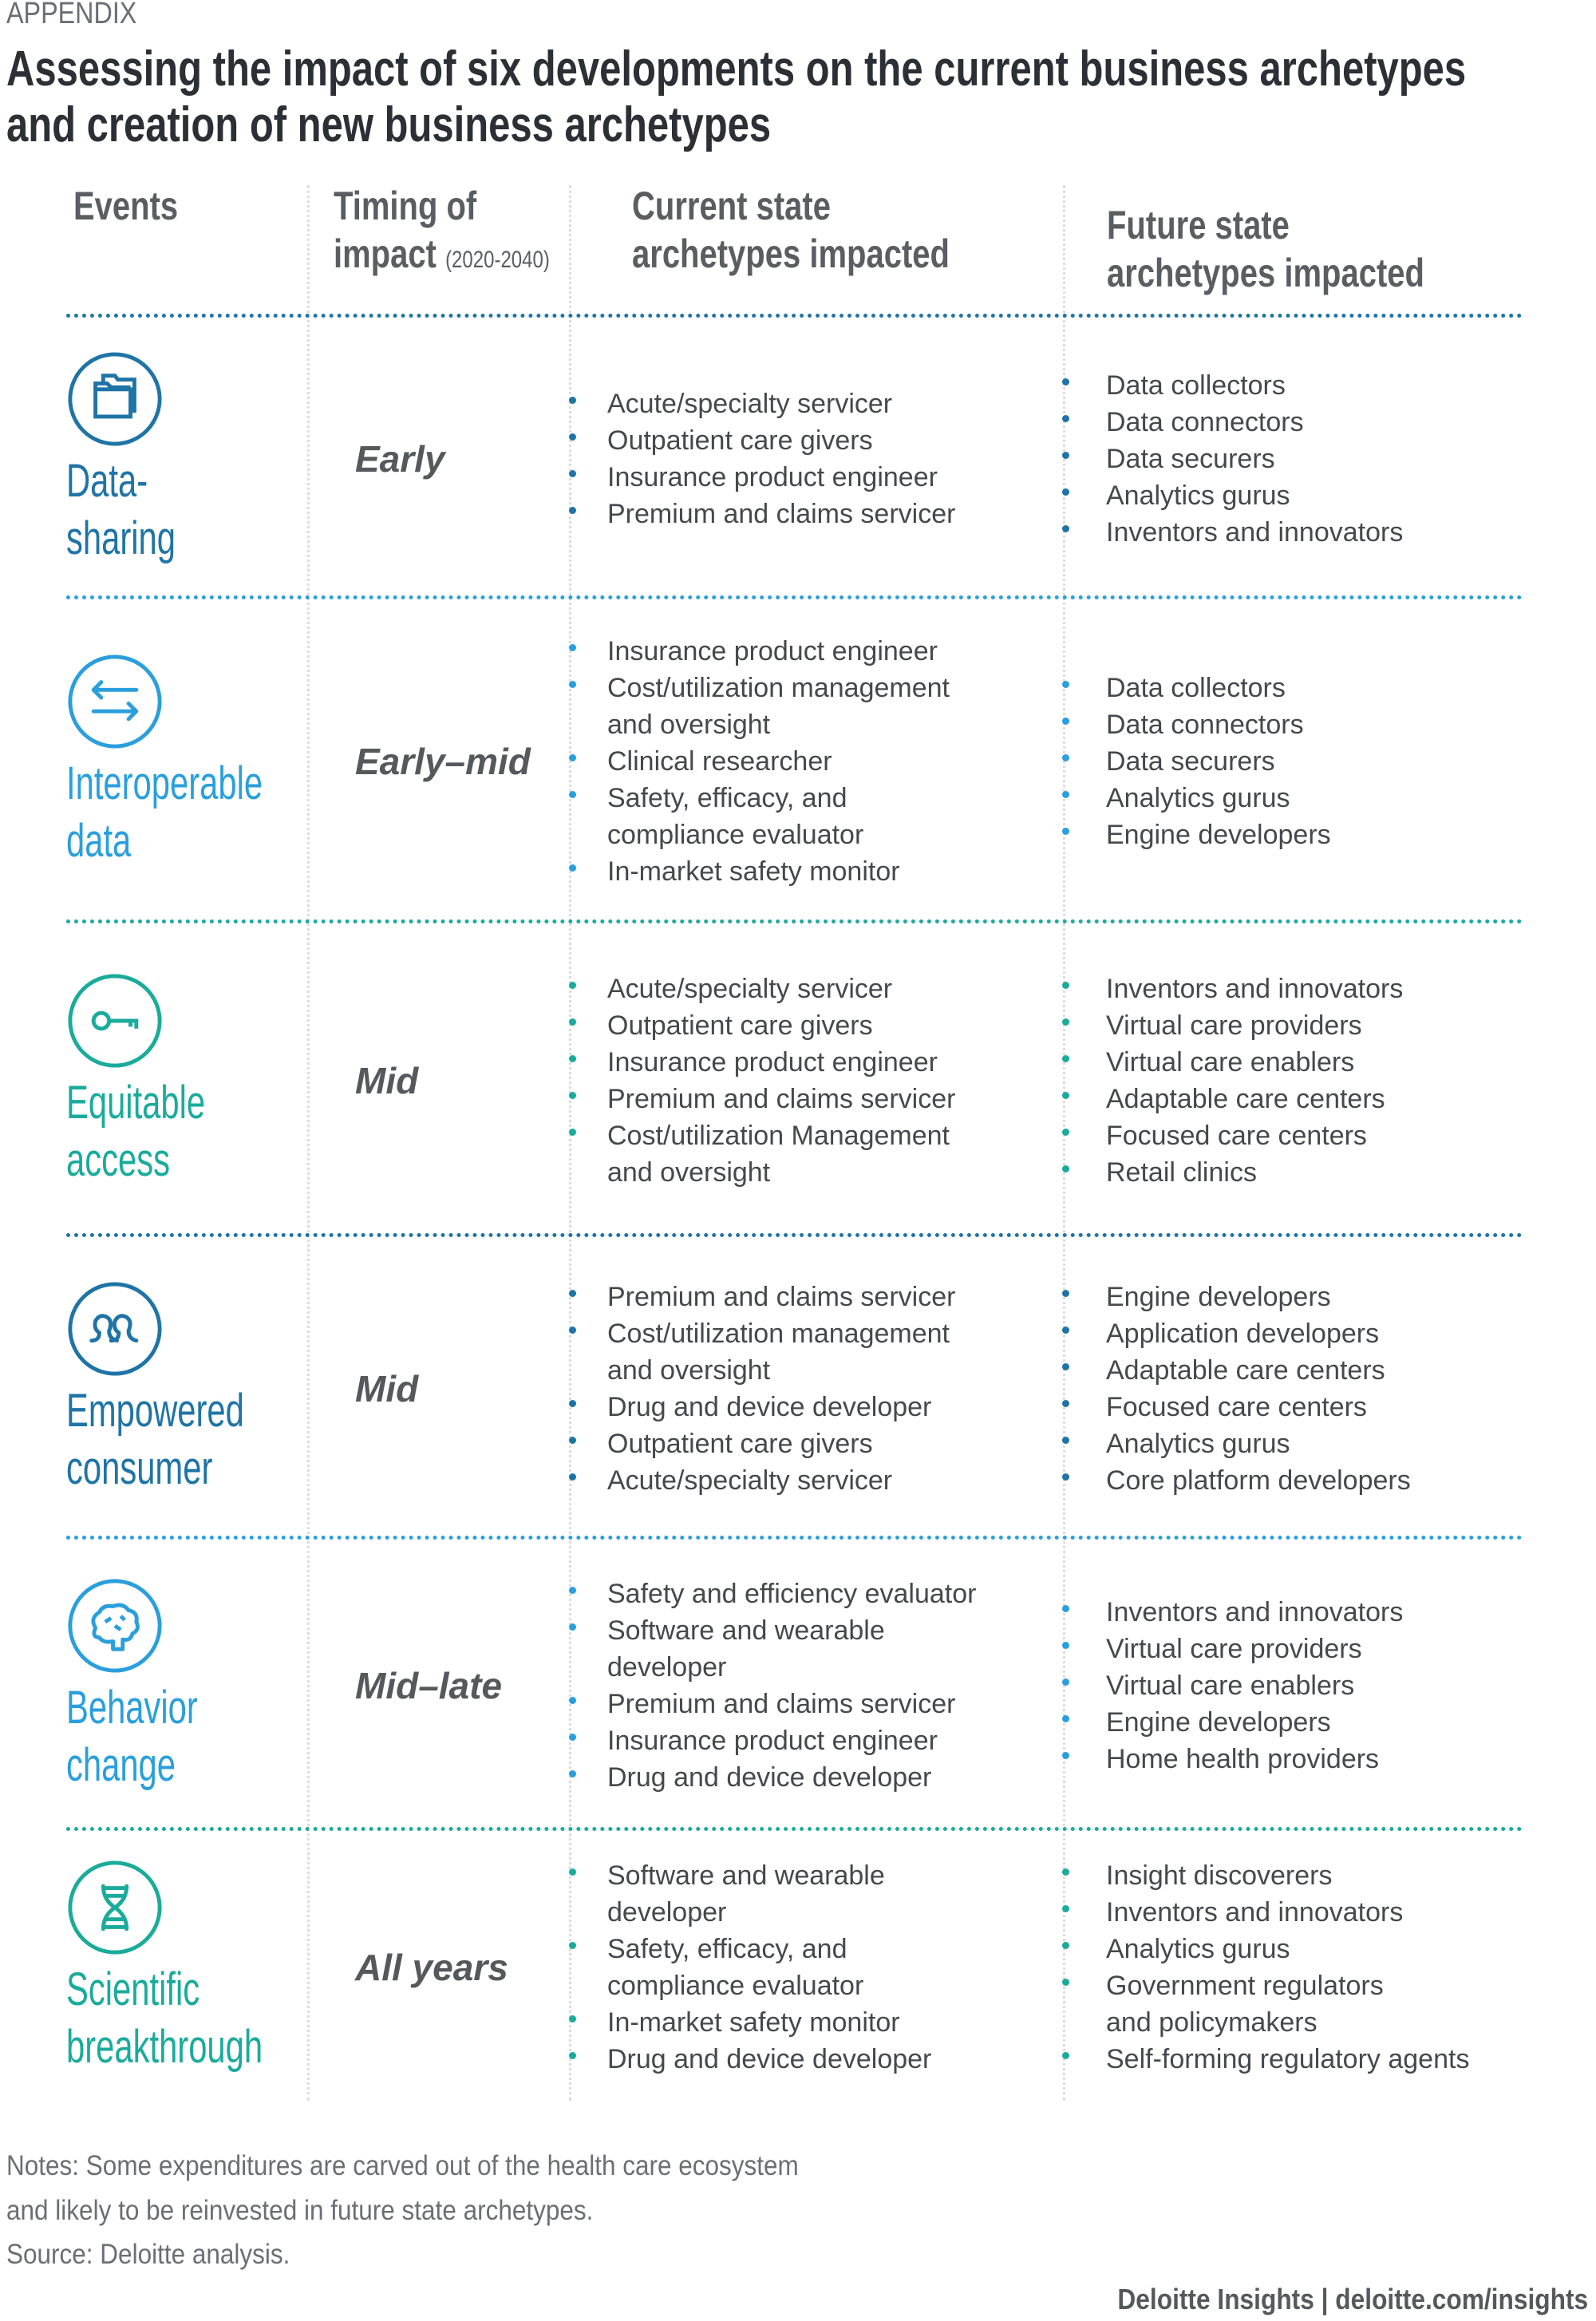 The image size is (1596, 2321). I want to click on header-text: Current state, so click(731, 206).